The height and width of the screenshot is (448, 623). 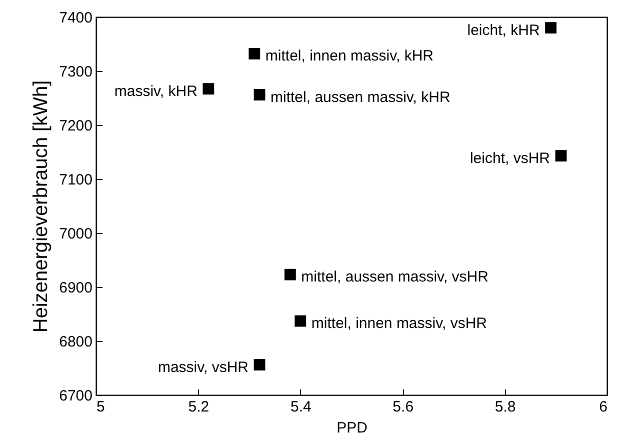 I want to click on data-label: leicht, kHR, so click(x=503, y=30).